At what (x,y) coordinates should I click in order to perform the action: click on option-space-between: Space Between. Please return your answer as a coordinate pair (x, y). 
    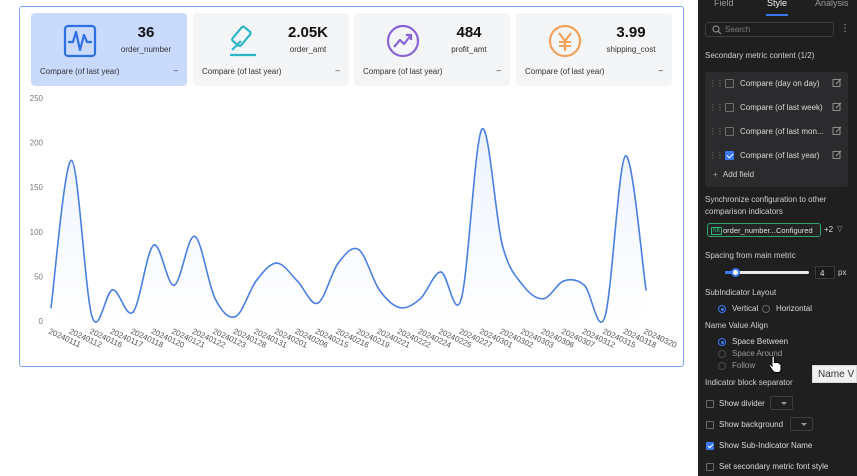
    Looking at the image, I should click on (760, 341).